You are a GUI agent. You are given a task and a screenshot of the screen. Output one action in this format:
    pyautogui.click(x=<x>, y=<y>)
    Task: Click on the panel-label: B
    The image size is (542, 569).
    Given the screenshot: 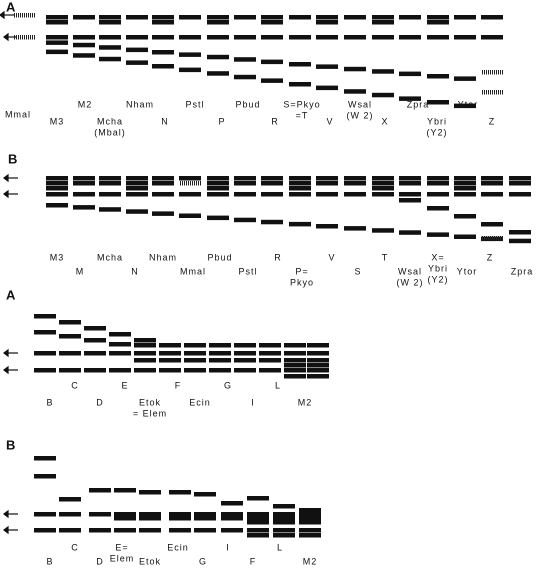 What is the action you would take?
    pyautogui.click(x=13, y=158)
    